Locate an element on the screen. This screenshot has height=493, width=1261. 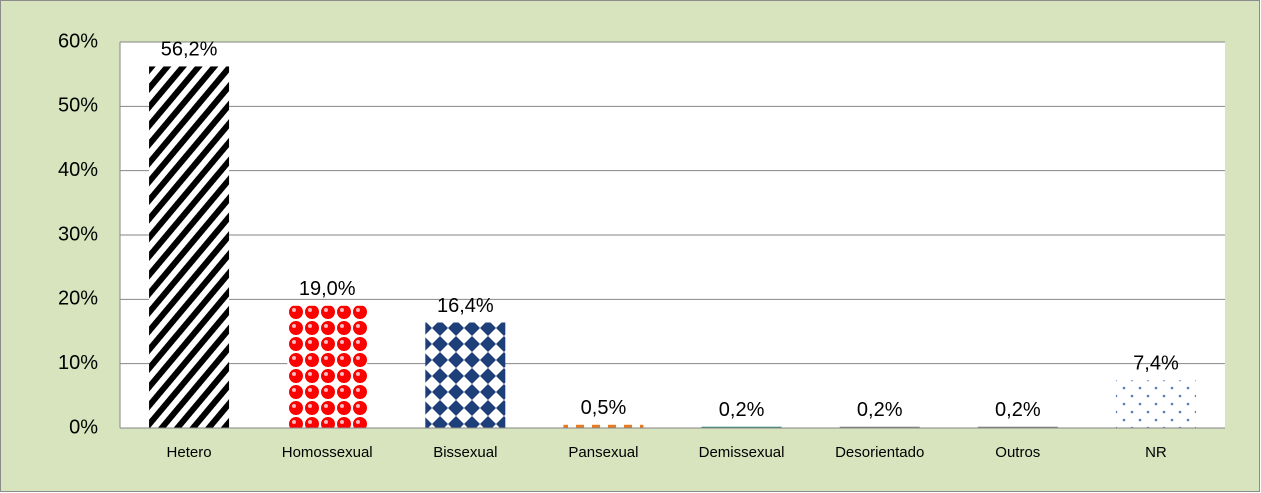
value-label: 7,4% is located at coordinates (1156, 364).